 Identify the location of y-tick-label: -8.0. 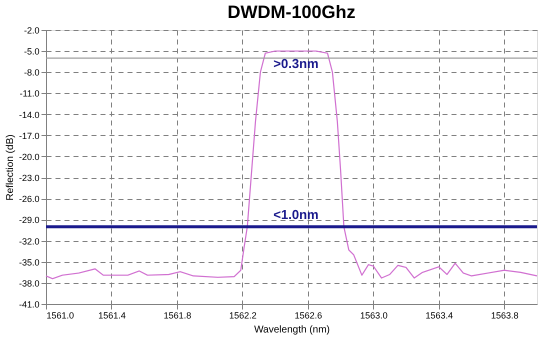
(32, 73).